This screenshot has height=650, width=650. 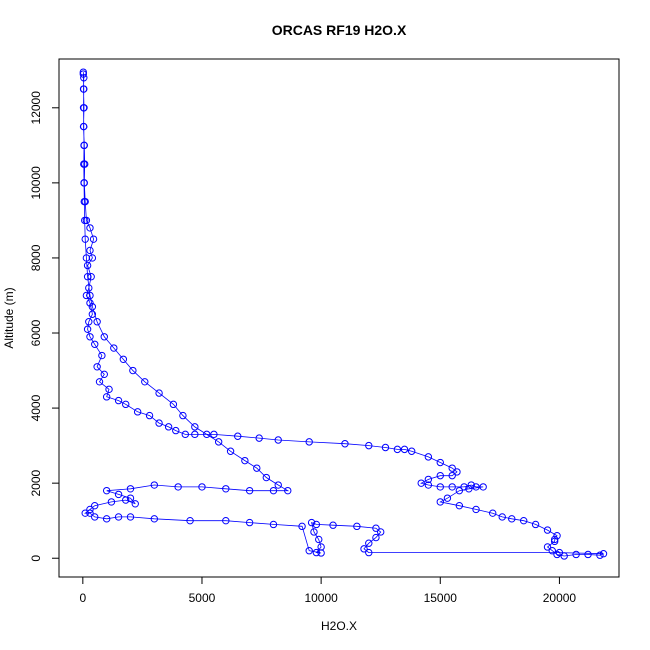 I want to click on x-axis-title: H2O.X, so click(x=339, y=626).